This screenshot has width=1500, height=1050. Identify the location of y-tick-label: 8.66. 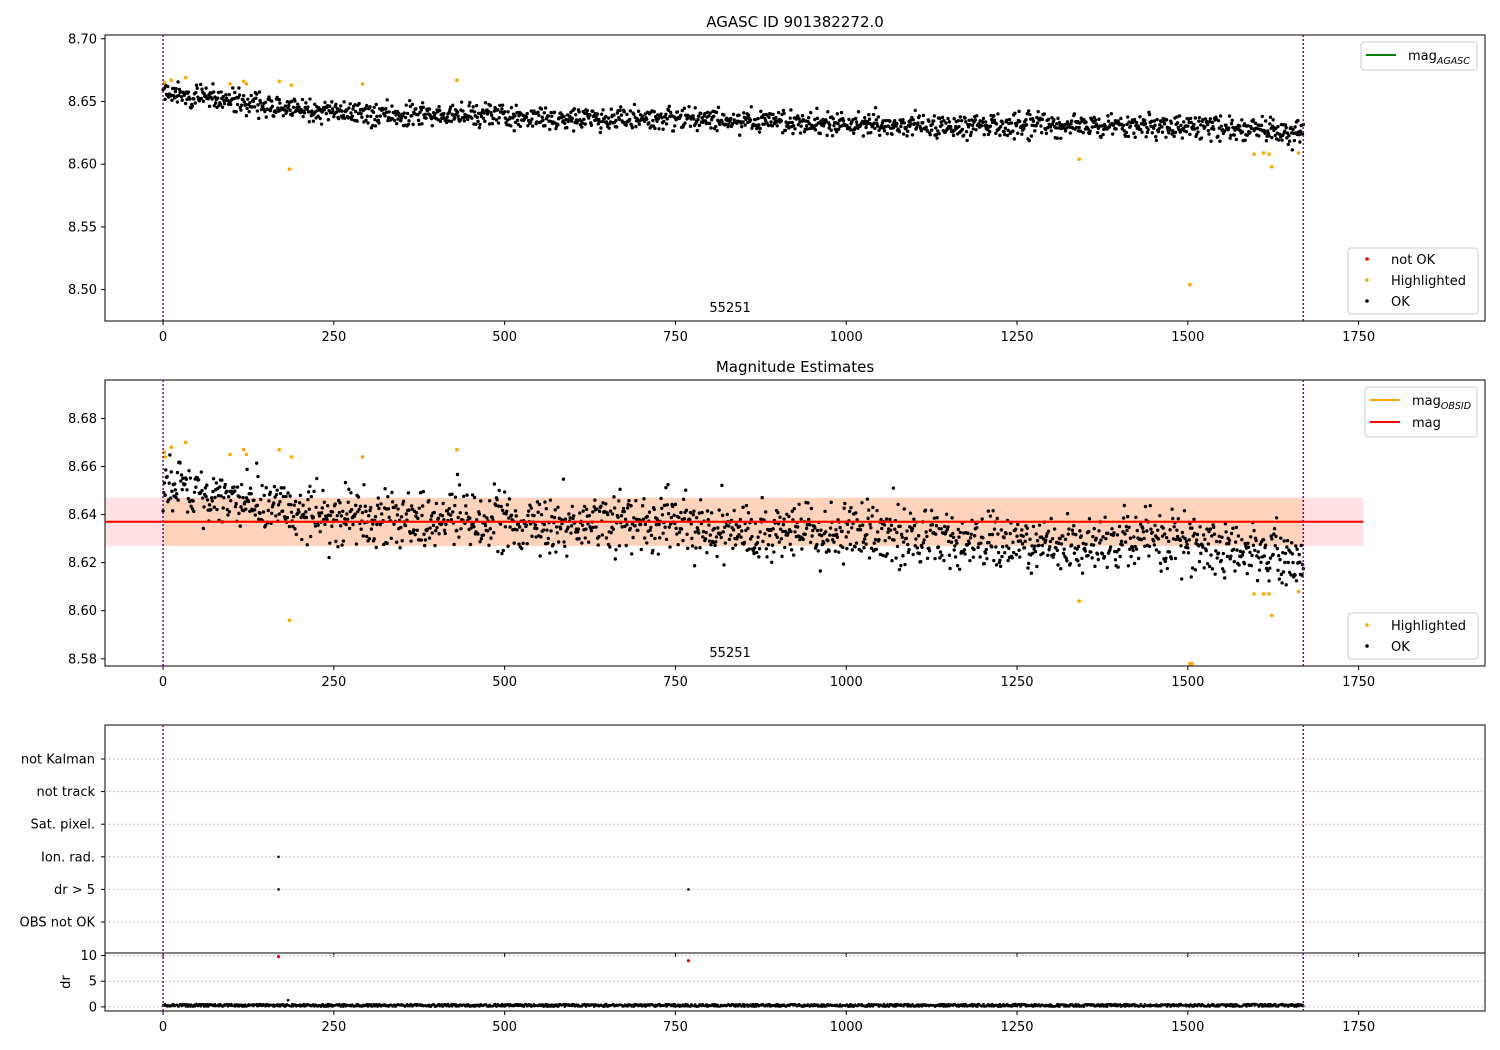
(82, 467).